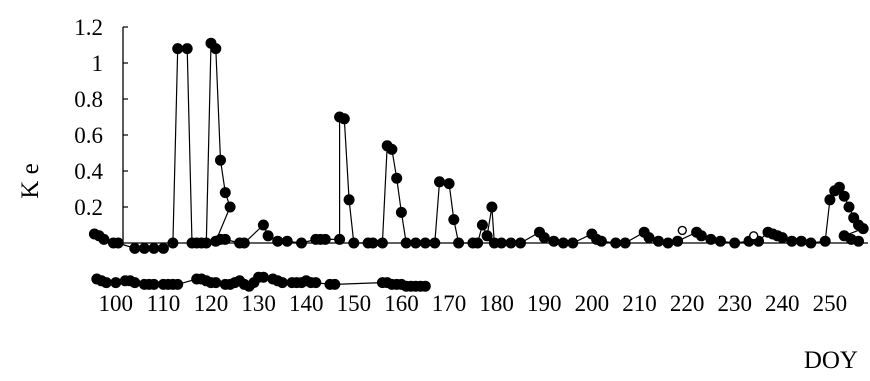 Image resolution: width=870 pixels, height=381 pixels. What do you see at coordinates (306, 303) in the screenshot?
I see `x-tick-label: 140` at bounding box center [306, 303].